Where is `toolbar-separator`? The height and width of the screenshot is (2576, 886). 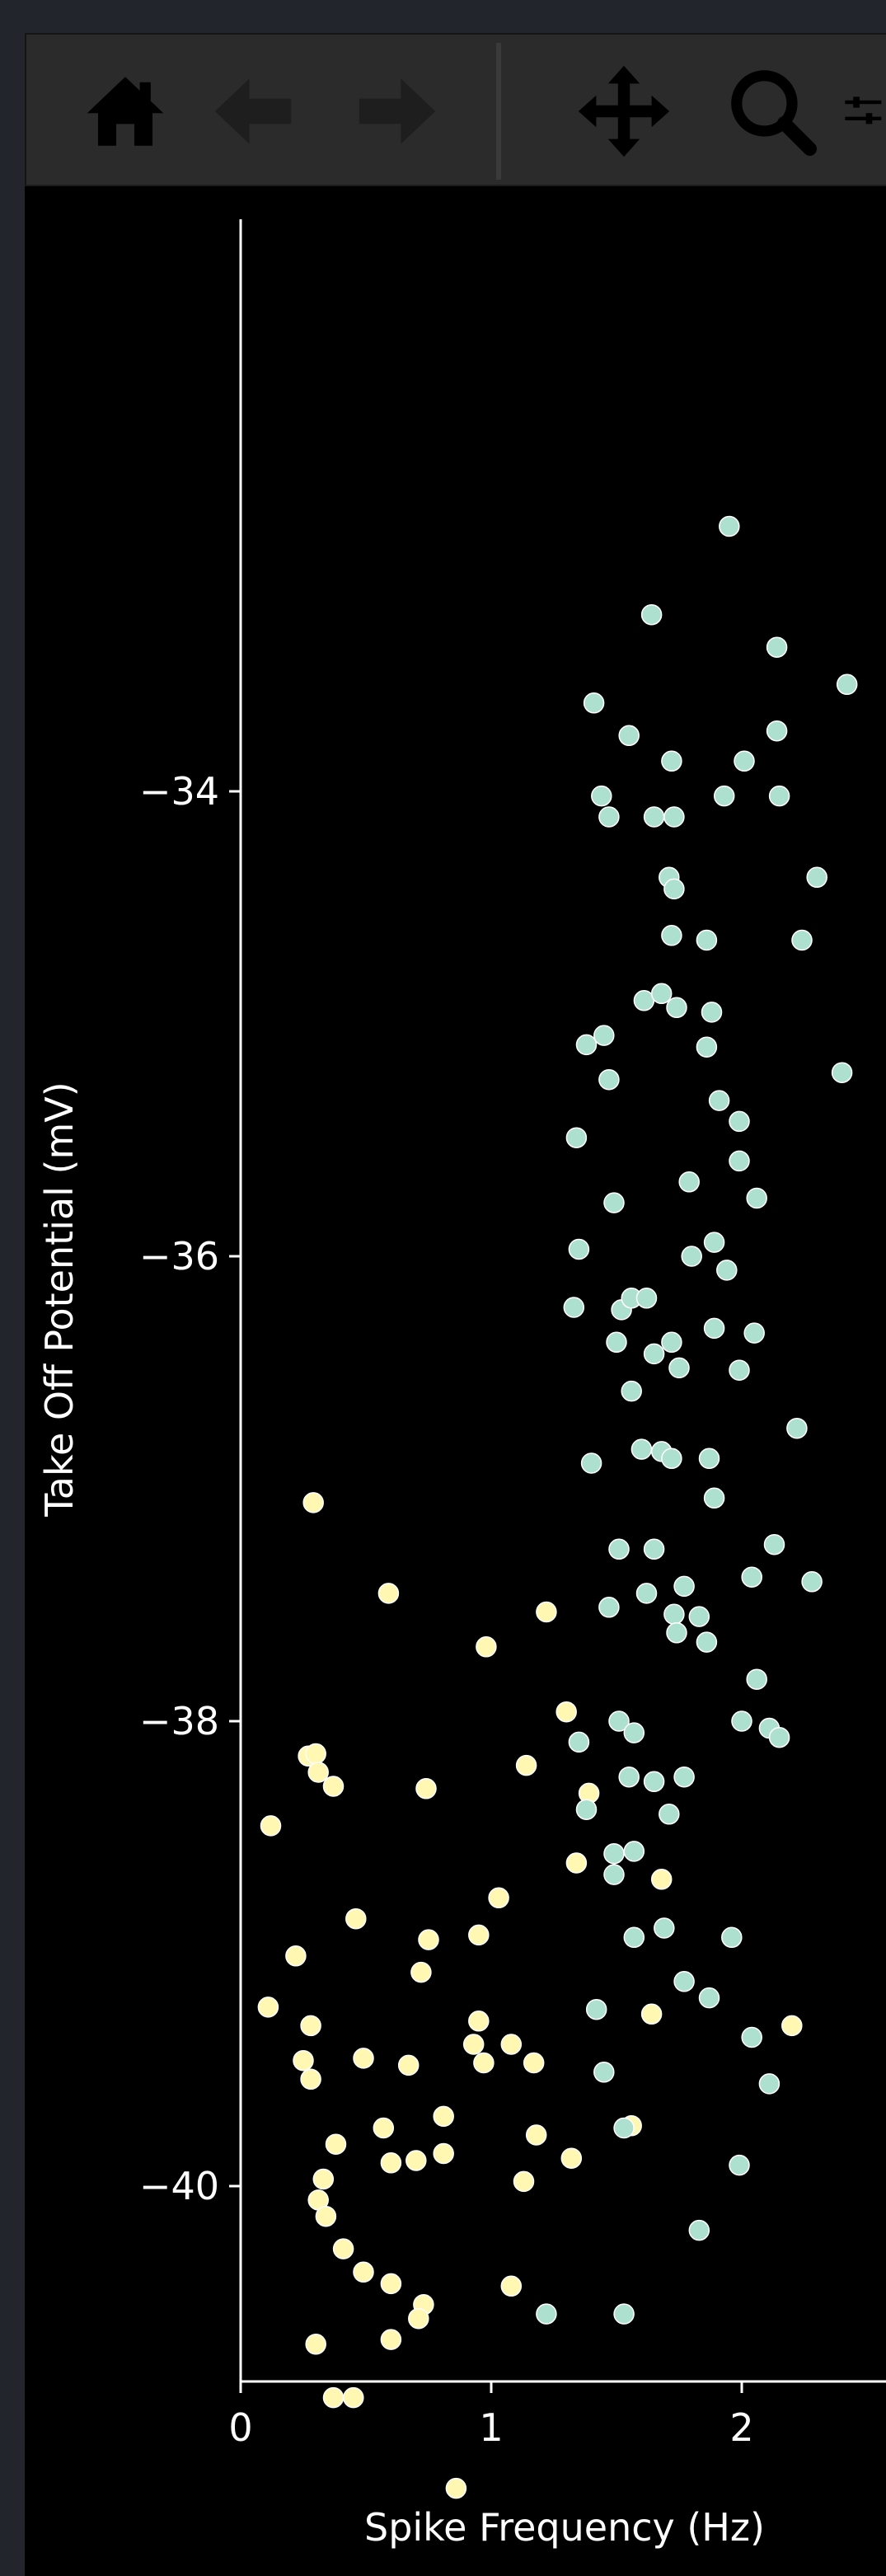 toolbar-separator is located at coordinates (498, 111).